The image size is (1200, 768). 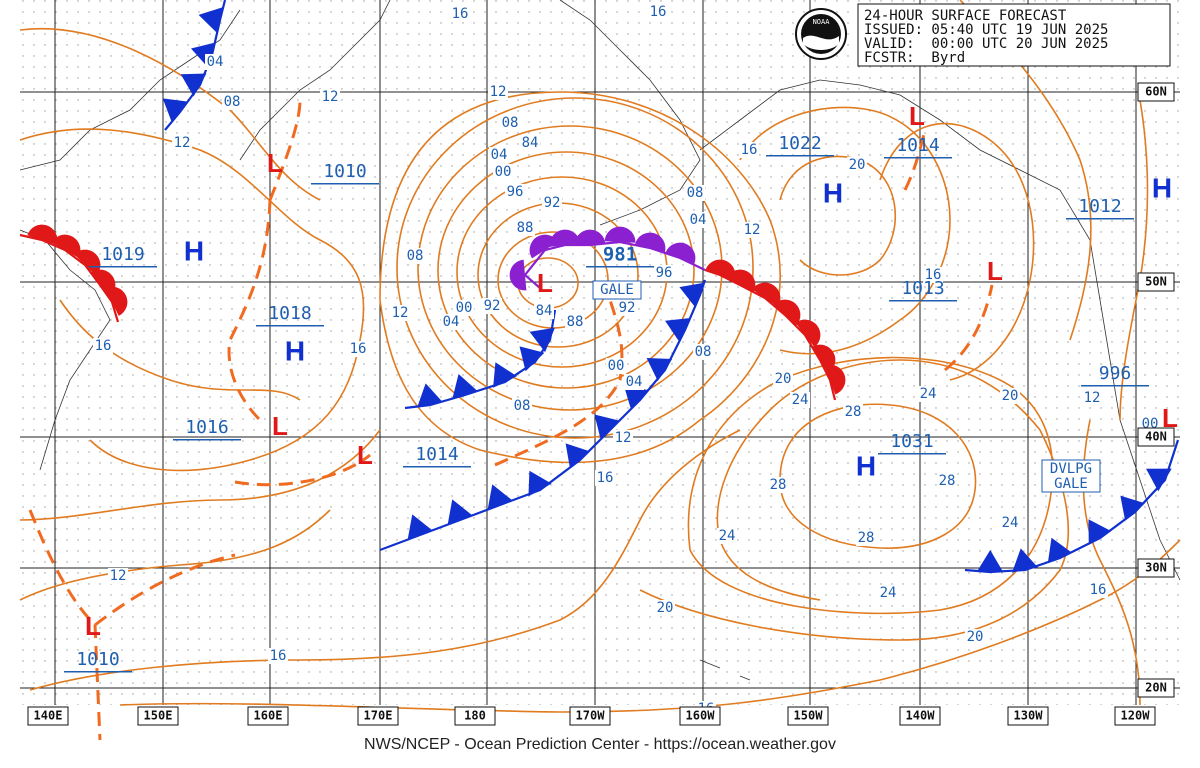 I want to click on logo-text: NOAA, so click(x=822, y=22).